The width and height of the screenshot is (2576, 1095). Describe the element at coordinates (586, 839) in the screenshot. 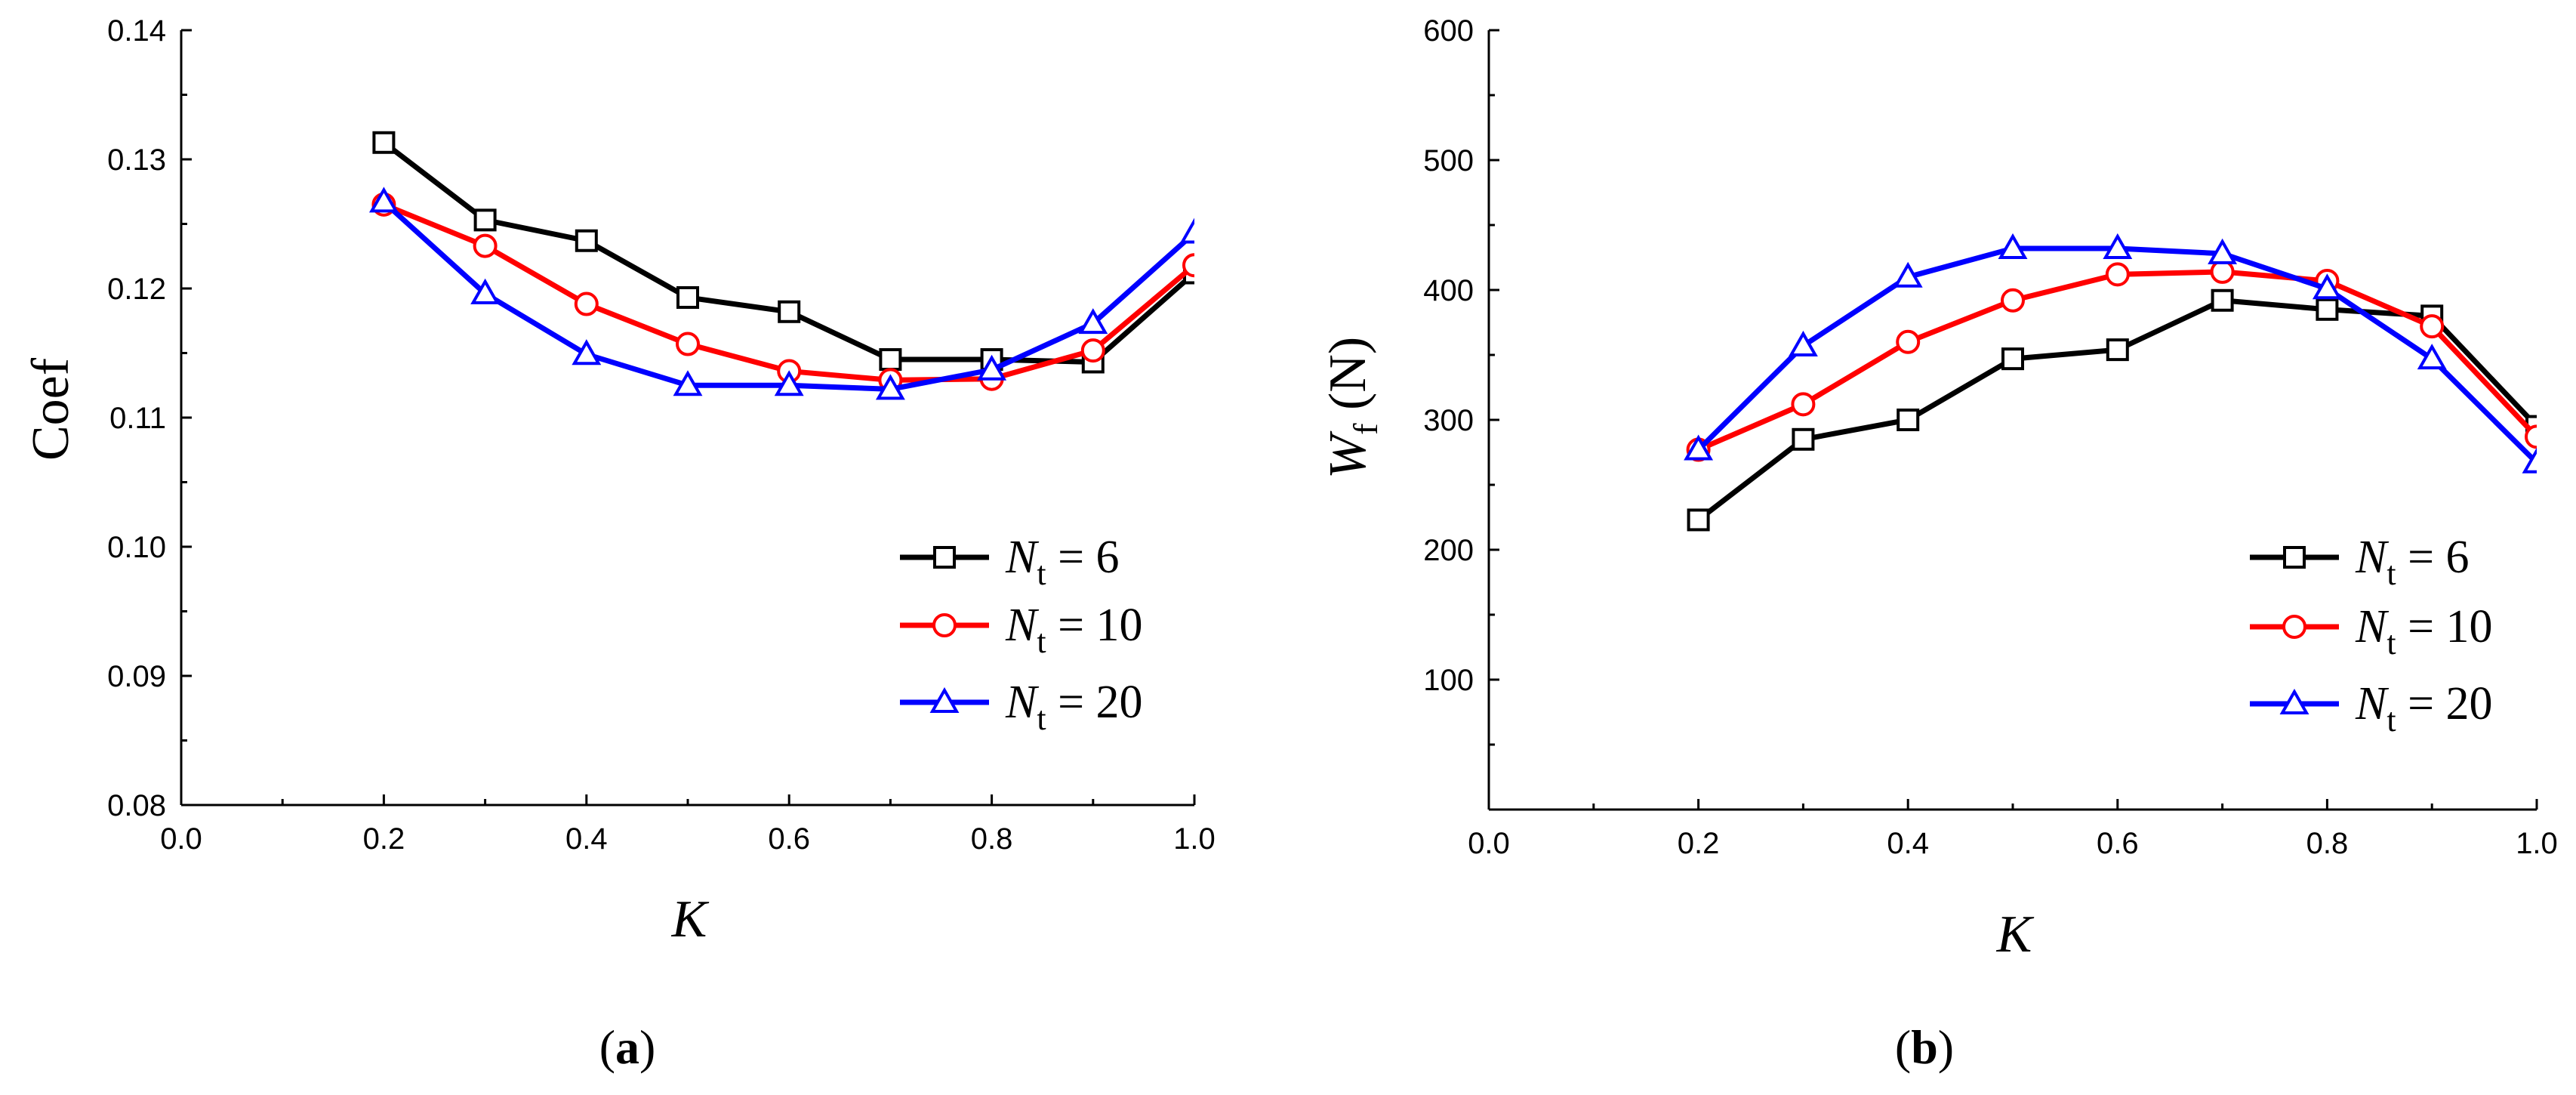

I see `x-tick-label: 0.4` at that location.